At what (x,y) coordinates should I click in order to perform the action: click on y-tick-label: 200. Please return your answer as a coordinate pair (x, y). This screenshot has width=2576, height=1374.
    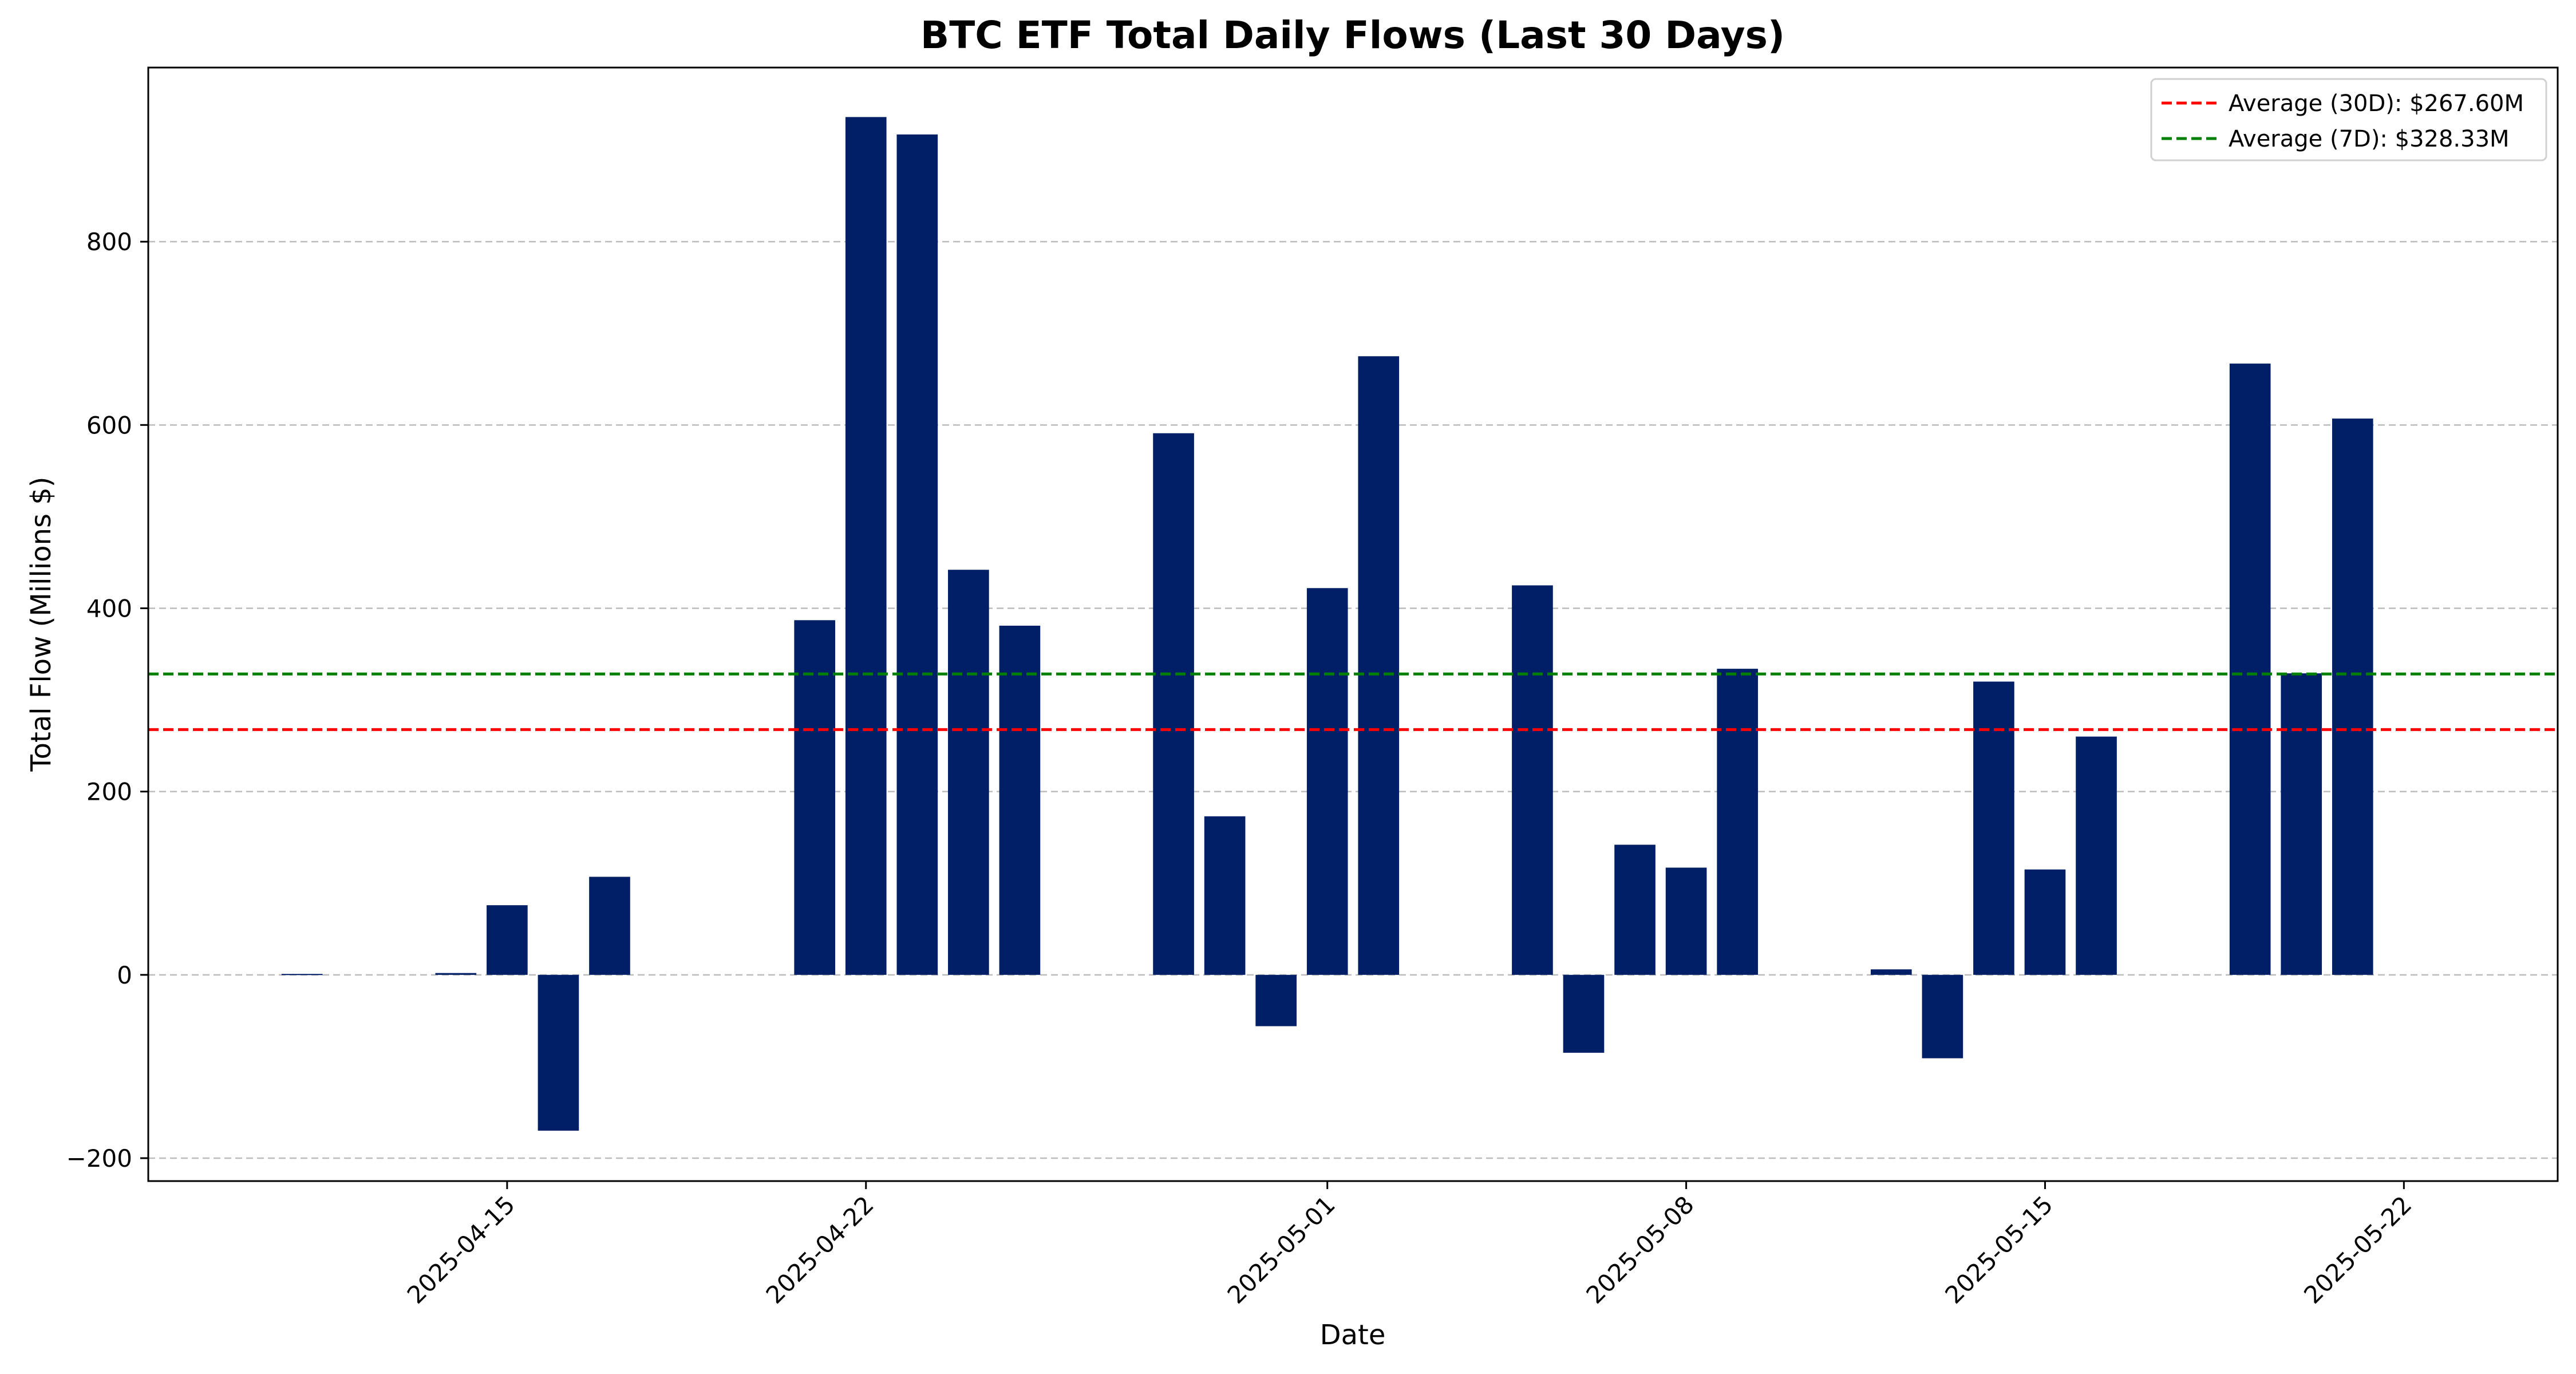
    Looking at the image, I should click on (109, 792).